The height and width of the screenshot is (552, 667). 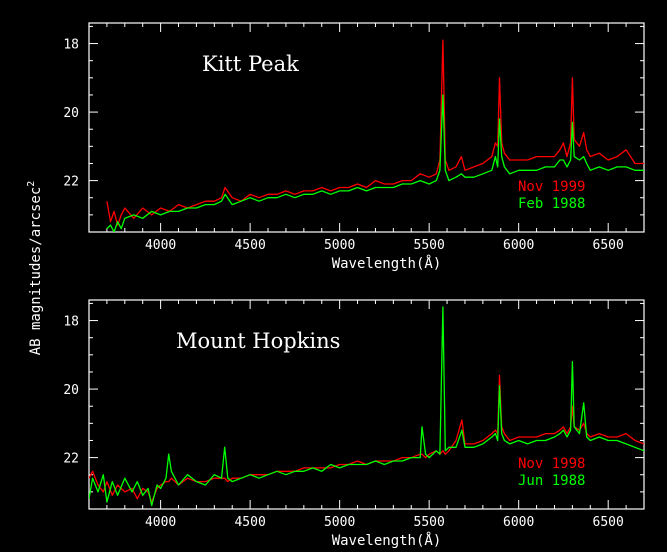 What do you see at coordinates (258, 341) in the screenshot?
I see `panel-title: Mount Hopkins` at bounding box center [258, 341].